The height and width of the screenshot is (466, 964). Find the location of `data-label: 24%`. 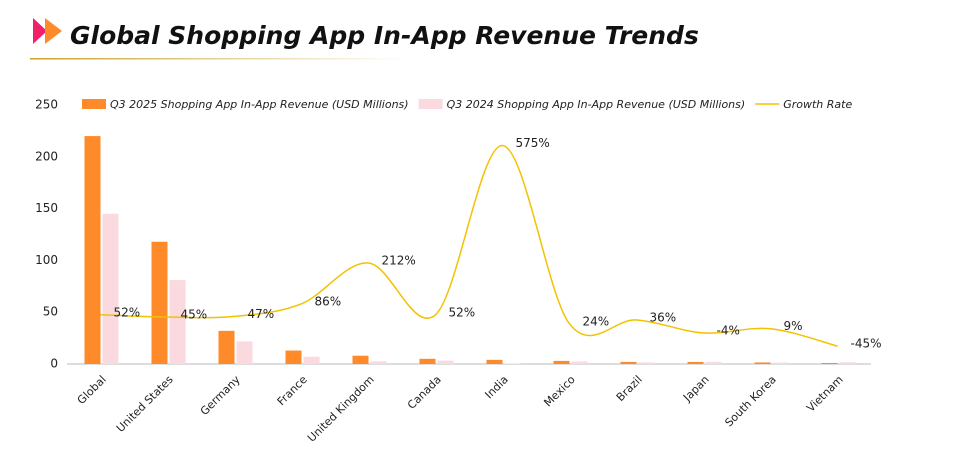

data-label: 24% is located at coordinates (596, 321).